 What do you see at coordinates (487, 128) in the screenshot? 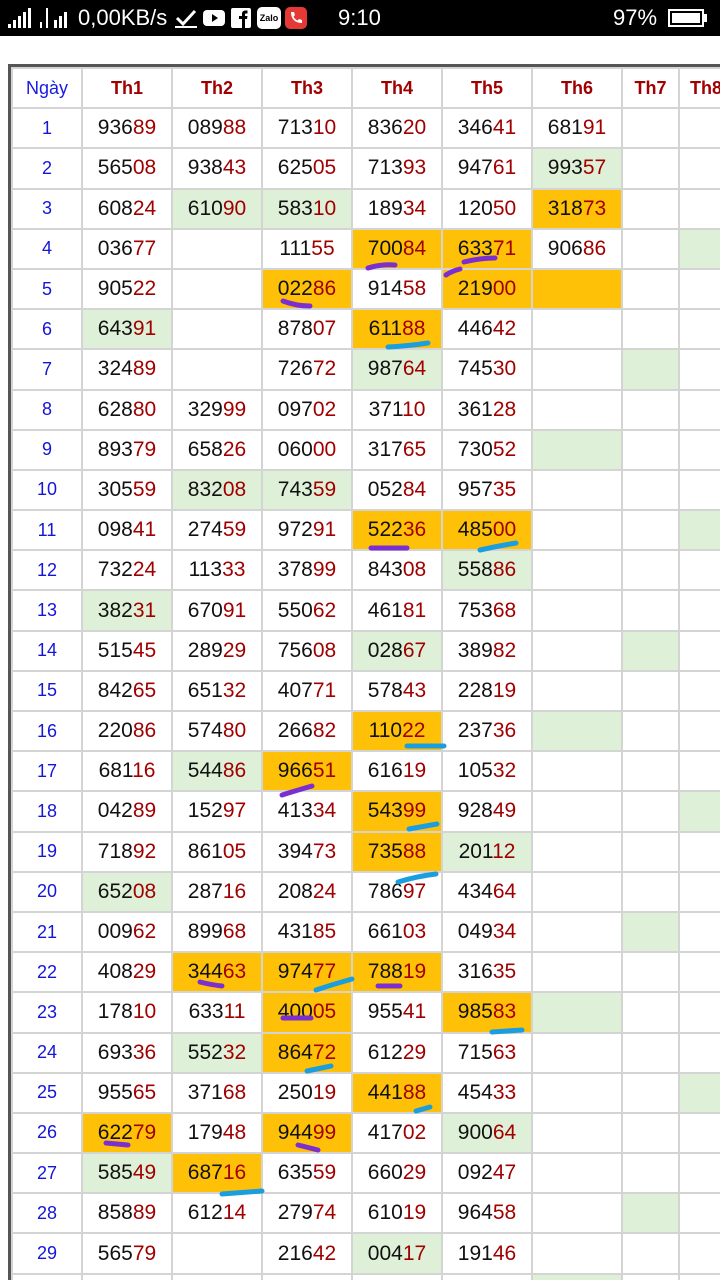
I see `result-cell: 34641` at bounding box center [487, 128].